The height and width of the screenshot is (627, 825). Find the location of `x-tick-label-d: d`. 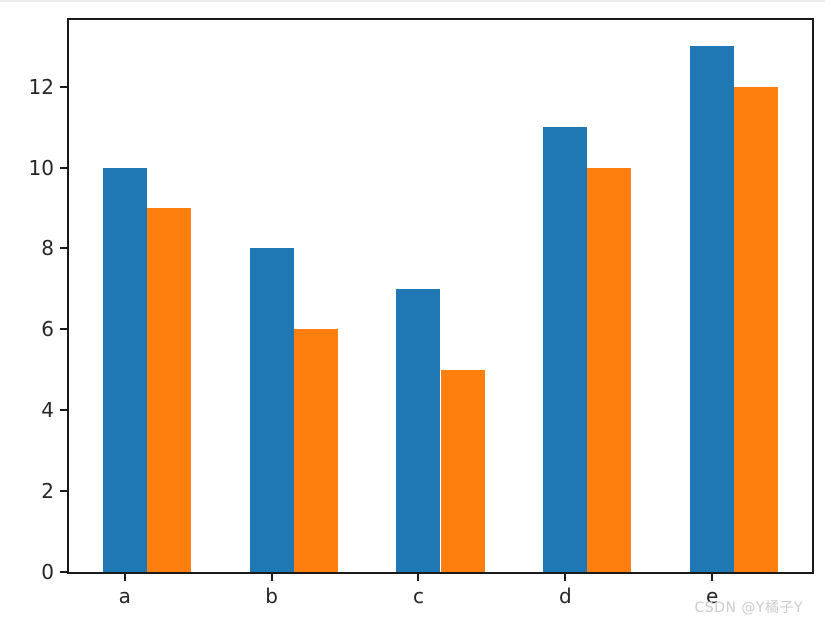

x-tick-label-d: d is located at coordinates (565, 596).